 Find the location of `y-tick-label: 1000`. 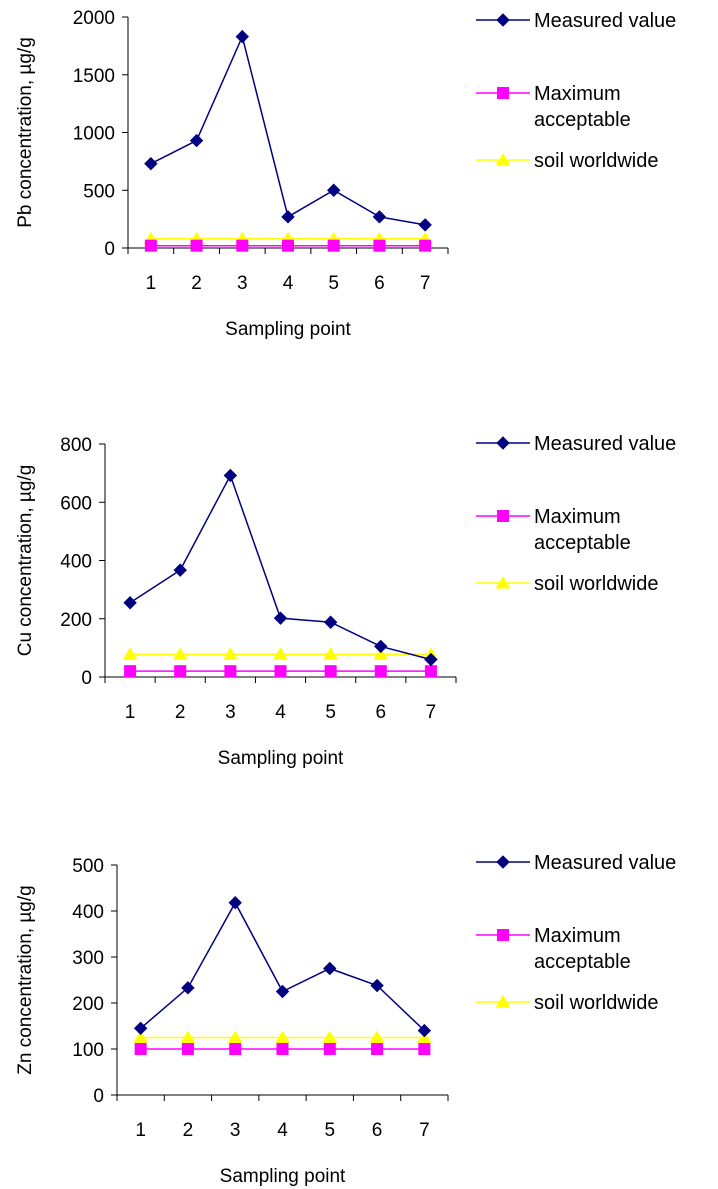

y-tick-label: 1000 is located at coordinates (94, 134).